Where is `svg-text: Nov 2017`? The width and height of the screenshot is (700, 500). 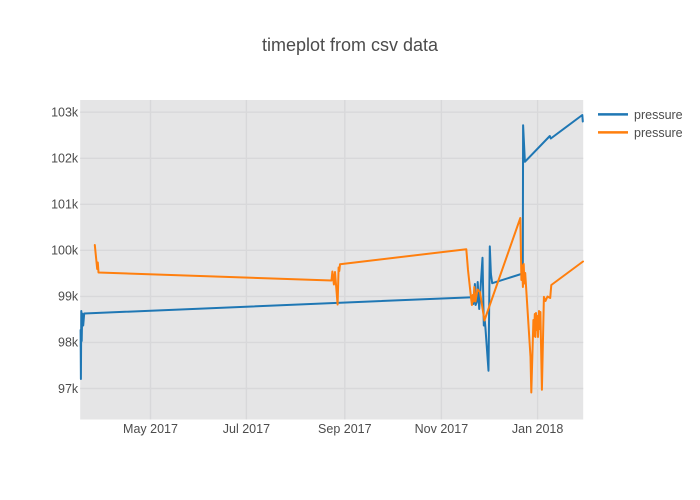
svg-text: Nov 2017 is located at coordinates (442, 429).